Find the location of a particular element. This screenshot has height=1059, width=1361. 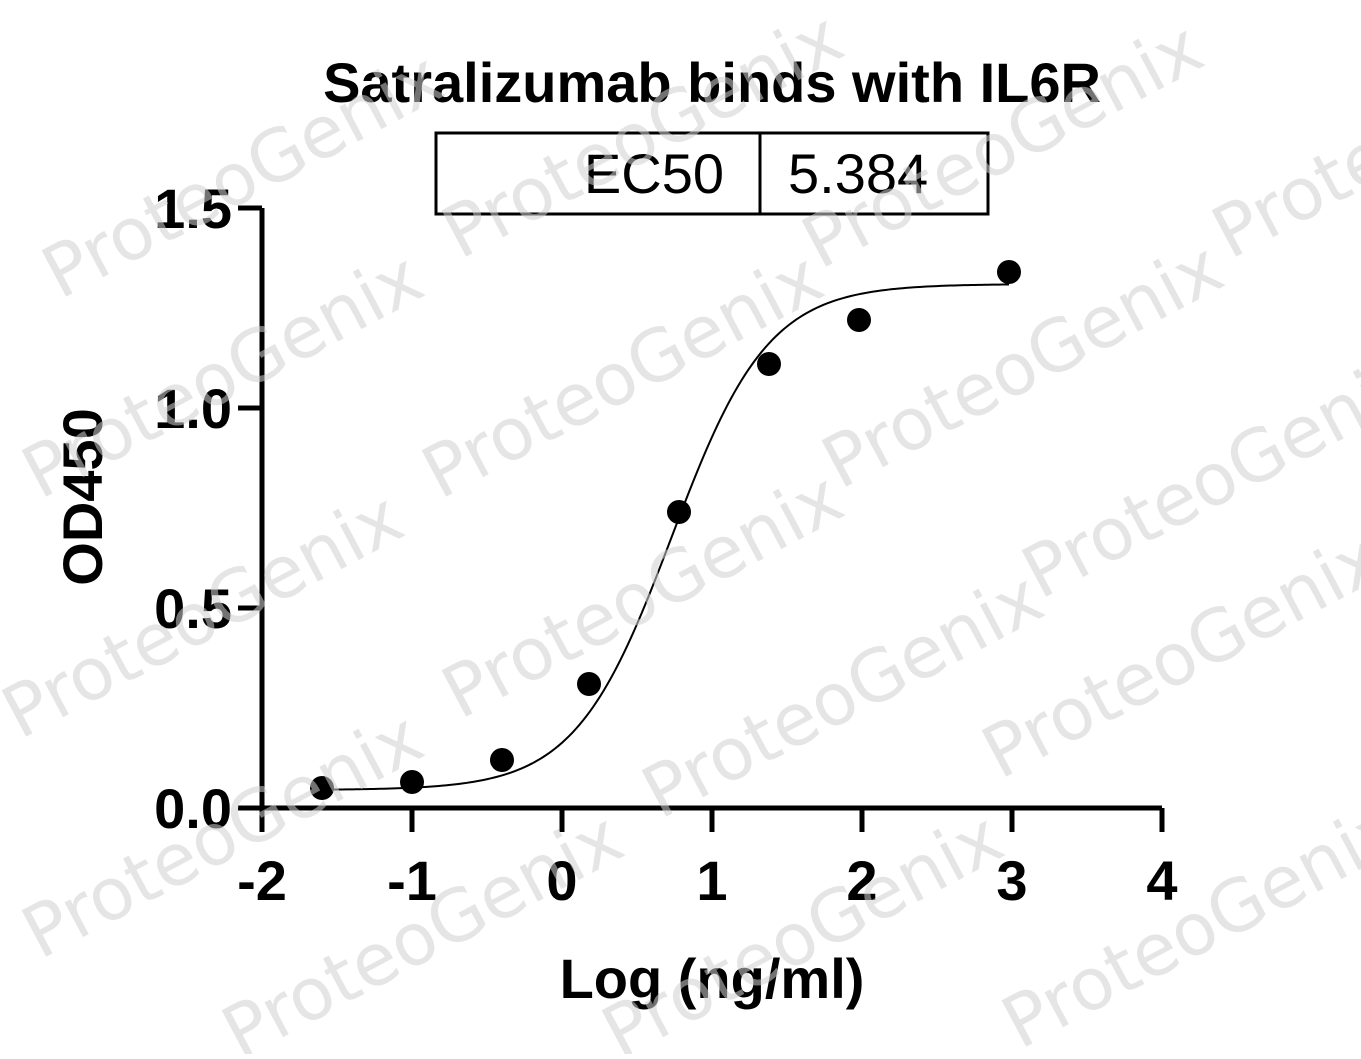

x-ticks: -2 -1 0 1 2 3 4 is located at coordinates (707, 860).